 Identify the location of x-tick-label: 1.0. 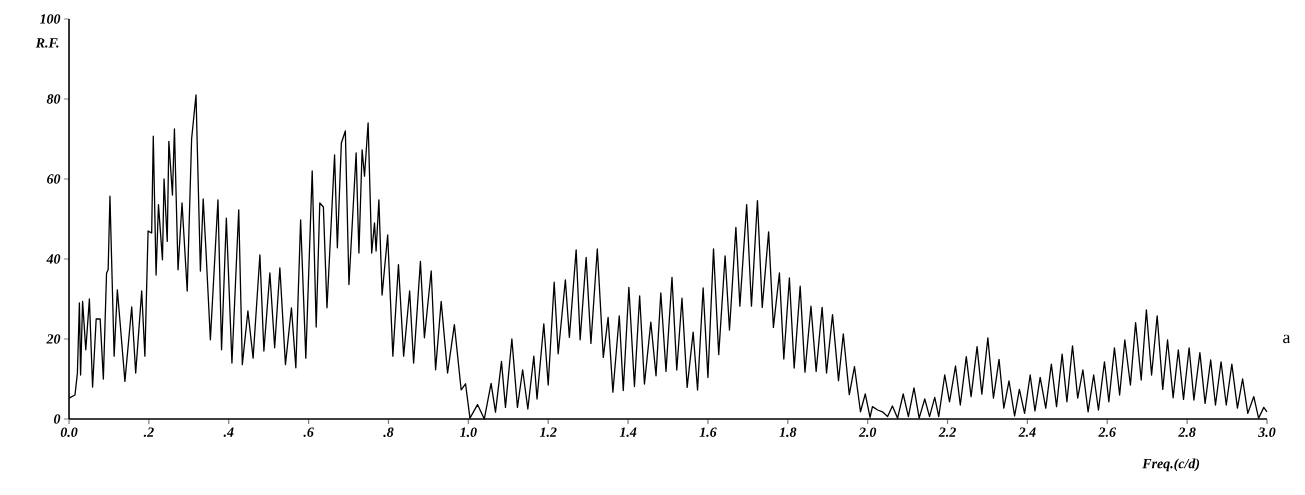
(468, 432).